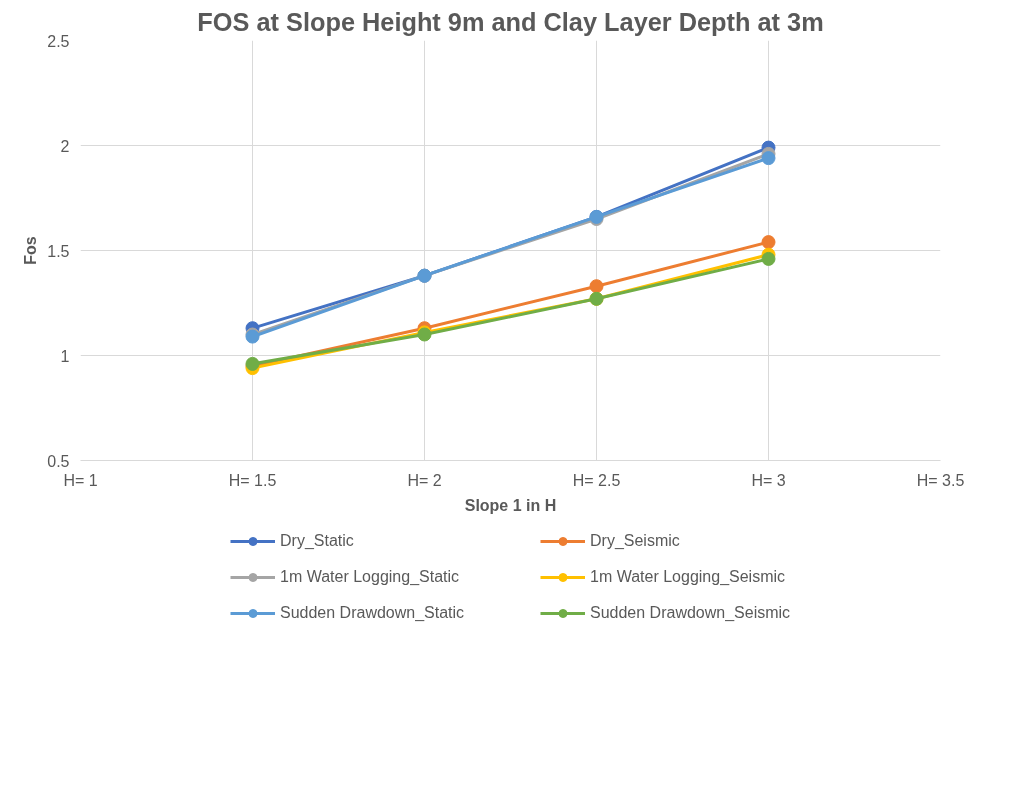 This screenshot has width=1034, height=801. What do you see at coordinates (80, 480) in the screenshot?
I see `x-tick-label: H= 1` at bounding box center [80, 480].